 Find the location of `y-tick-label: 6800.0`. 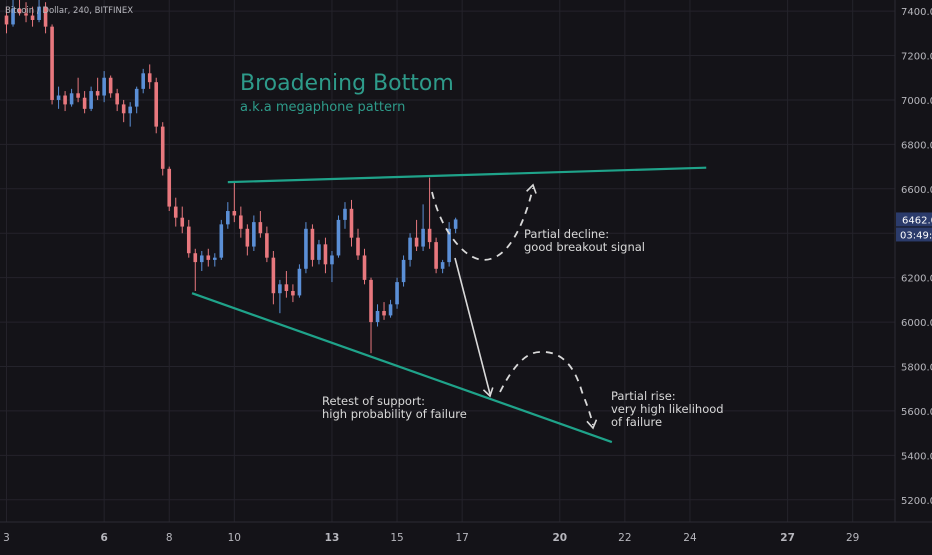

y-tick-label: 6800.0 is located at coordinates (916, 145).